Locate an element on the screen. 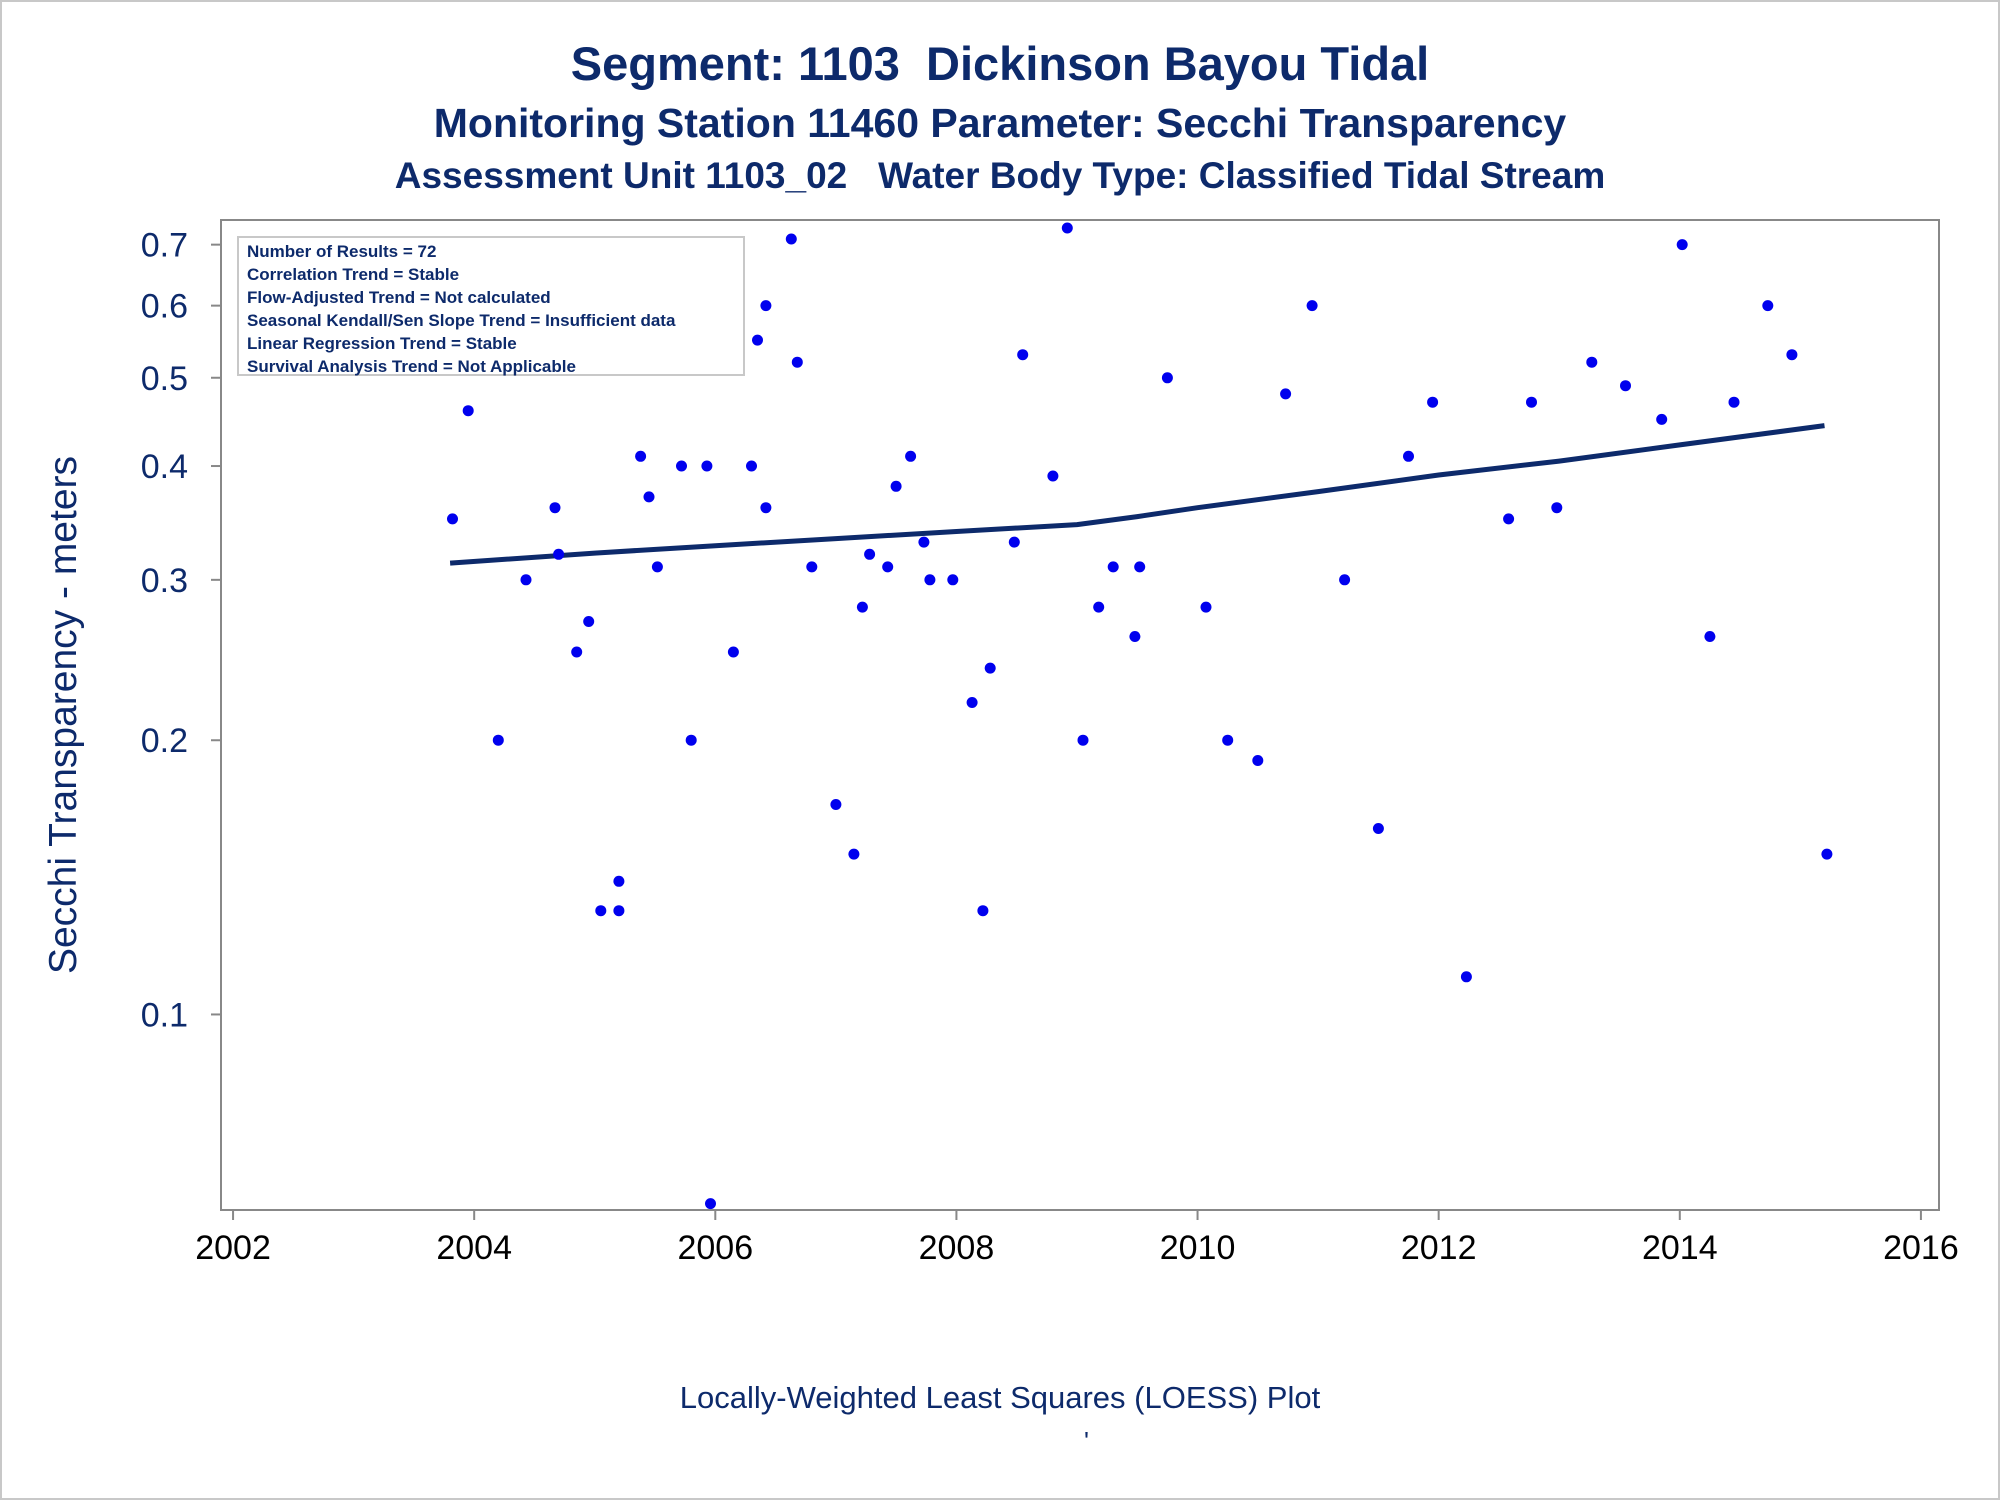  y-tick-label: 0.3 is located at coordinates (164, 581).